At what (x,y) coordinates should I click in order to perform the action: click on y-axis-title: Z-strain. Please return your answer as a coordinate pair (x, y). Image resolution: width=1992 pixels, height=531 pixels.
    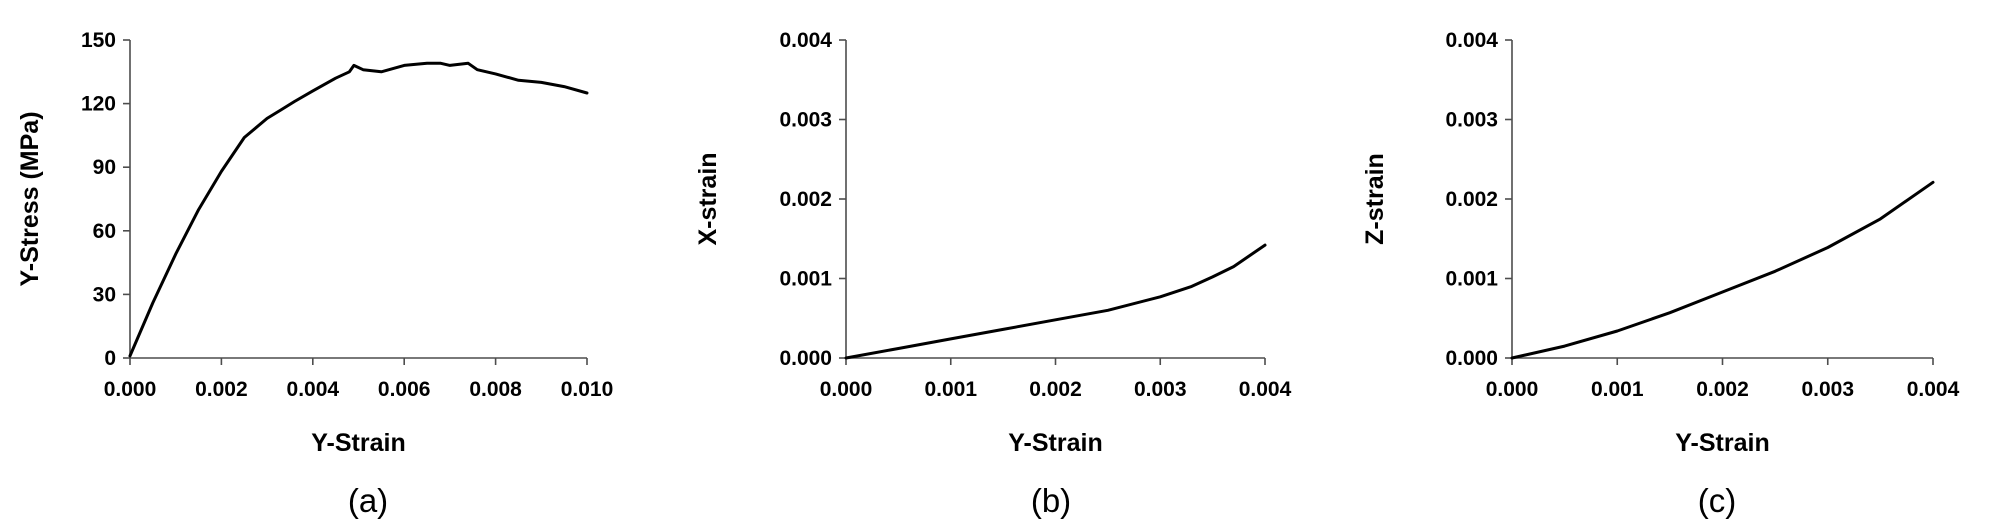
    Looking at the image, I should click on (1375, 199).